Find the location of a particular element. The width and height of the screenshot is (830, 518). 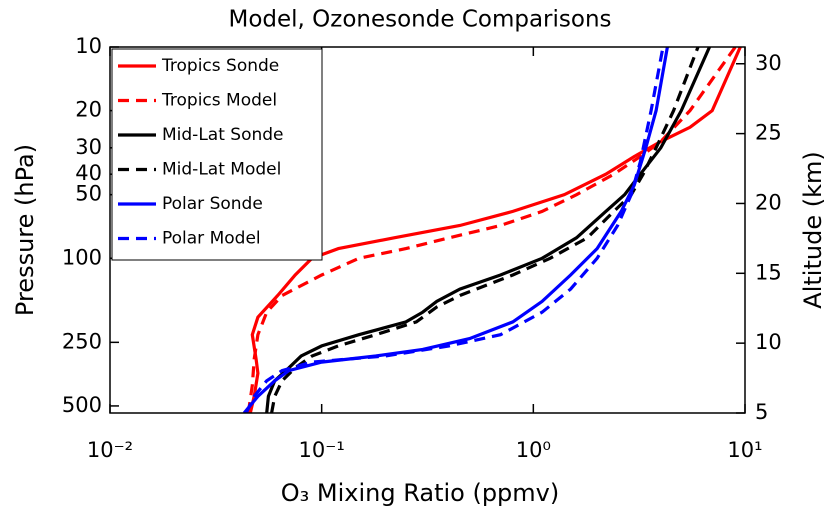

y-tick-label: 30 is located at coordinates (88, 147).